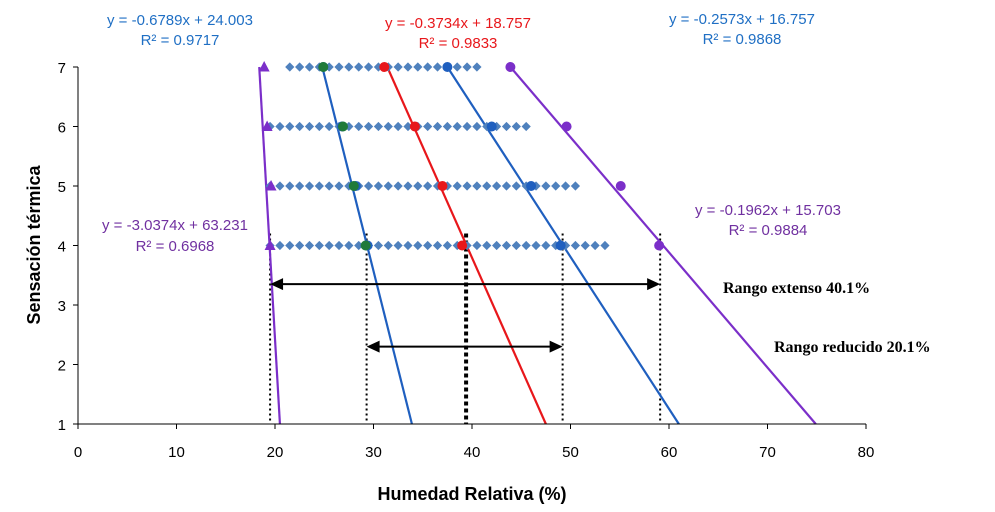 This screenshot has height=512, width=995. What do you see at coordinates (62, 187) in the screenshot?
I see `y-tick-label: 5` at bounding box center [62, 187].